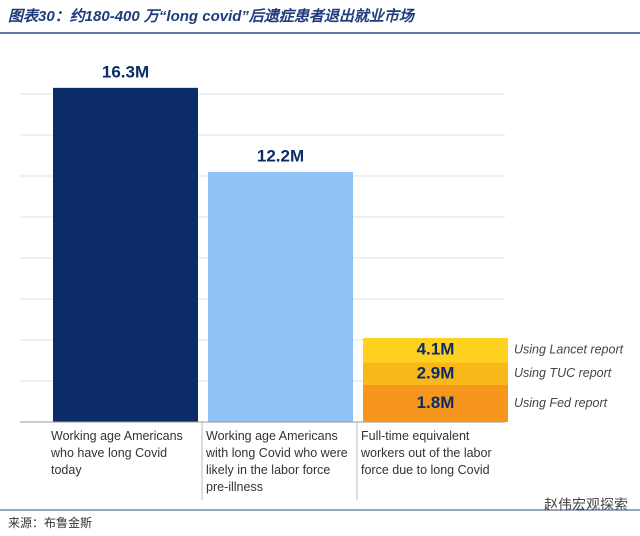  I want to click on value-label: 2.9M, so click(436, 372).